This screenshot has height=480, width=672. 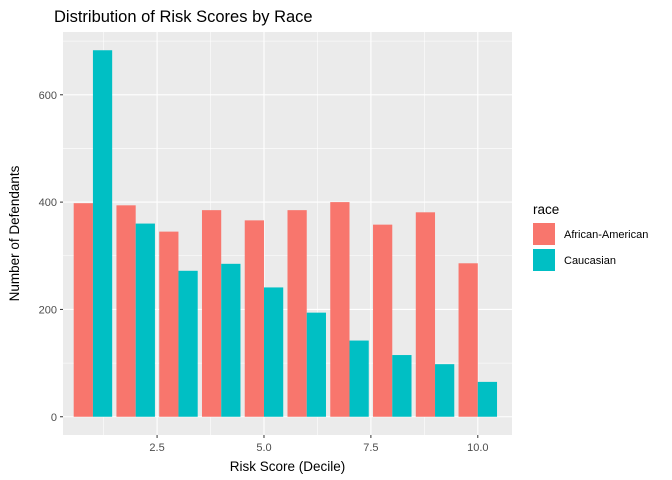 What do you see at coordinates (544, 260) in the screenshot?
I see `legend-key-caucasian` at bounding box center [544, 260].